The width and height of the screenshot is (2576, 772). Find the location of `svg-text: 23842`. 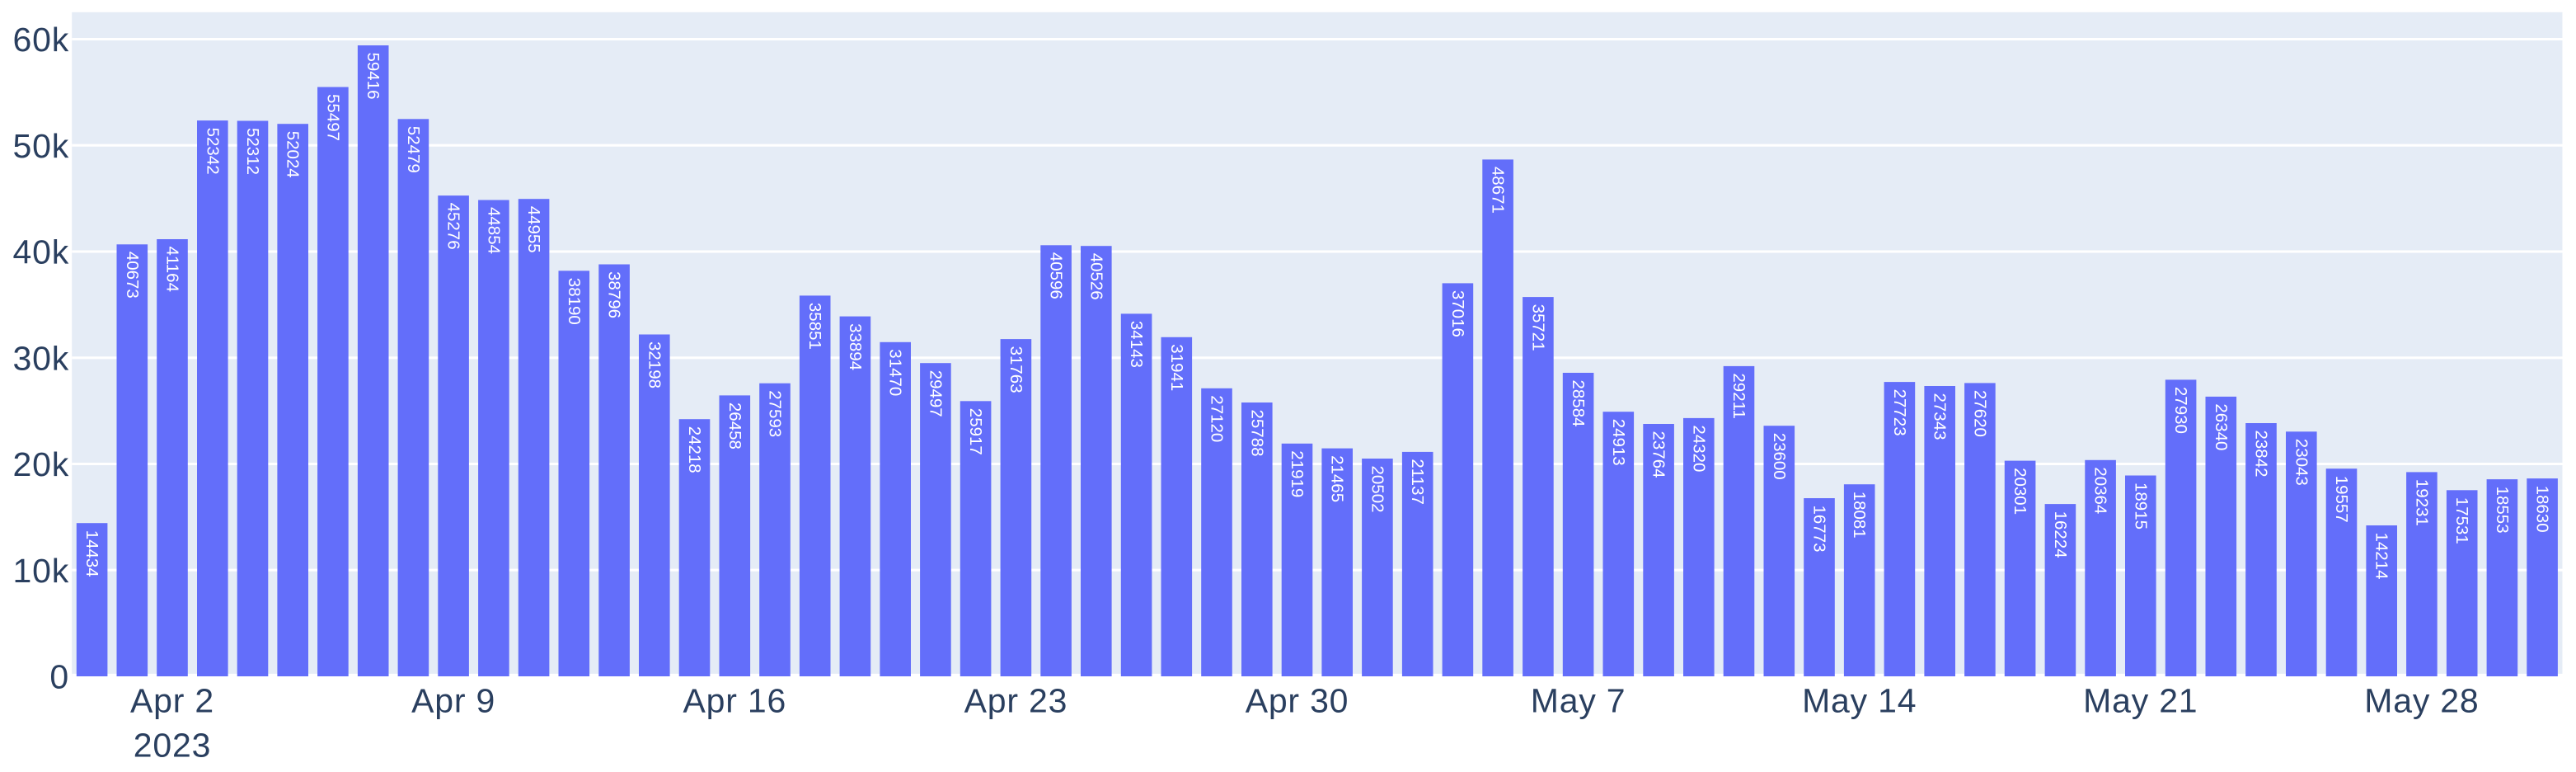

svg-text: 23842 is located at coordinates (2261, 455).